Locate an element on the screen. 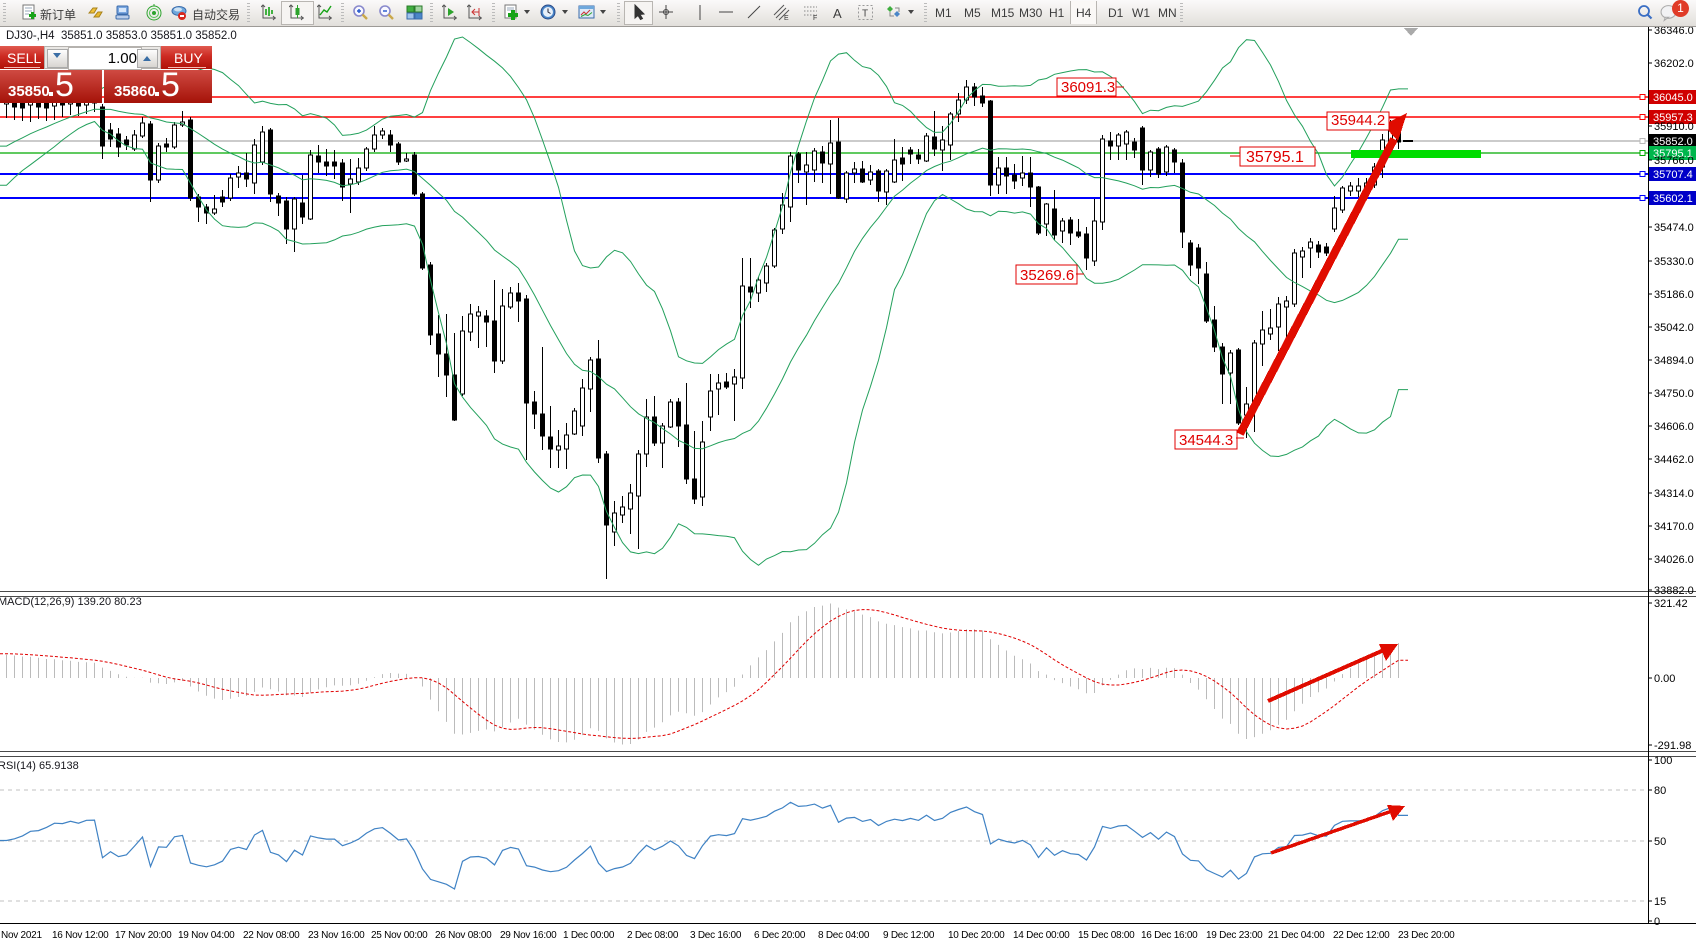 The image size is (1696, 946). svg-text:DJ30-,H4 35851.0 35853.0 3585: DJ30-,H4 35851.0 35853.0 35851.0 35852.0 is located at coordinates (121, 36).